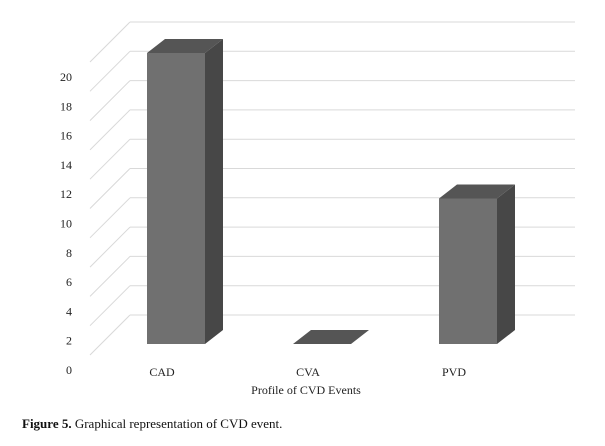  I want to click on y-tick-label: 14, so click(66, 165).